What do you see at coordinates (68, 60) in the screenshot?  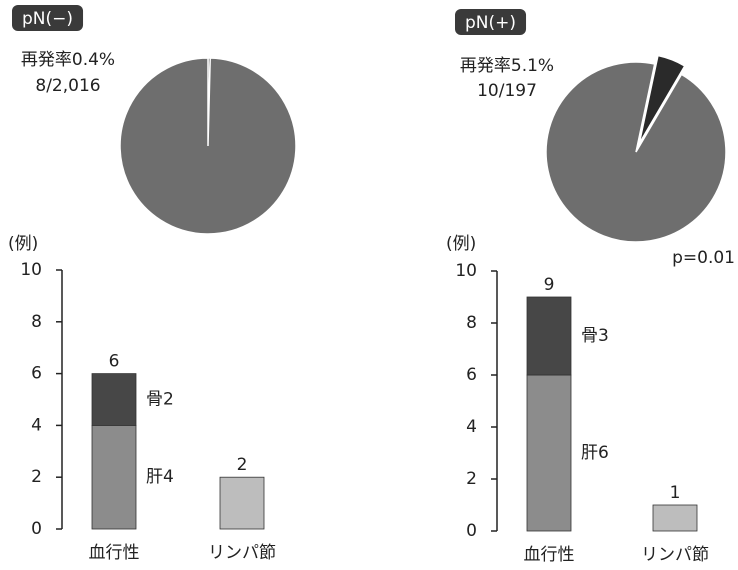 I see `annotation: 再発率0.4%` at bounding box center [68, 60].